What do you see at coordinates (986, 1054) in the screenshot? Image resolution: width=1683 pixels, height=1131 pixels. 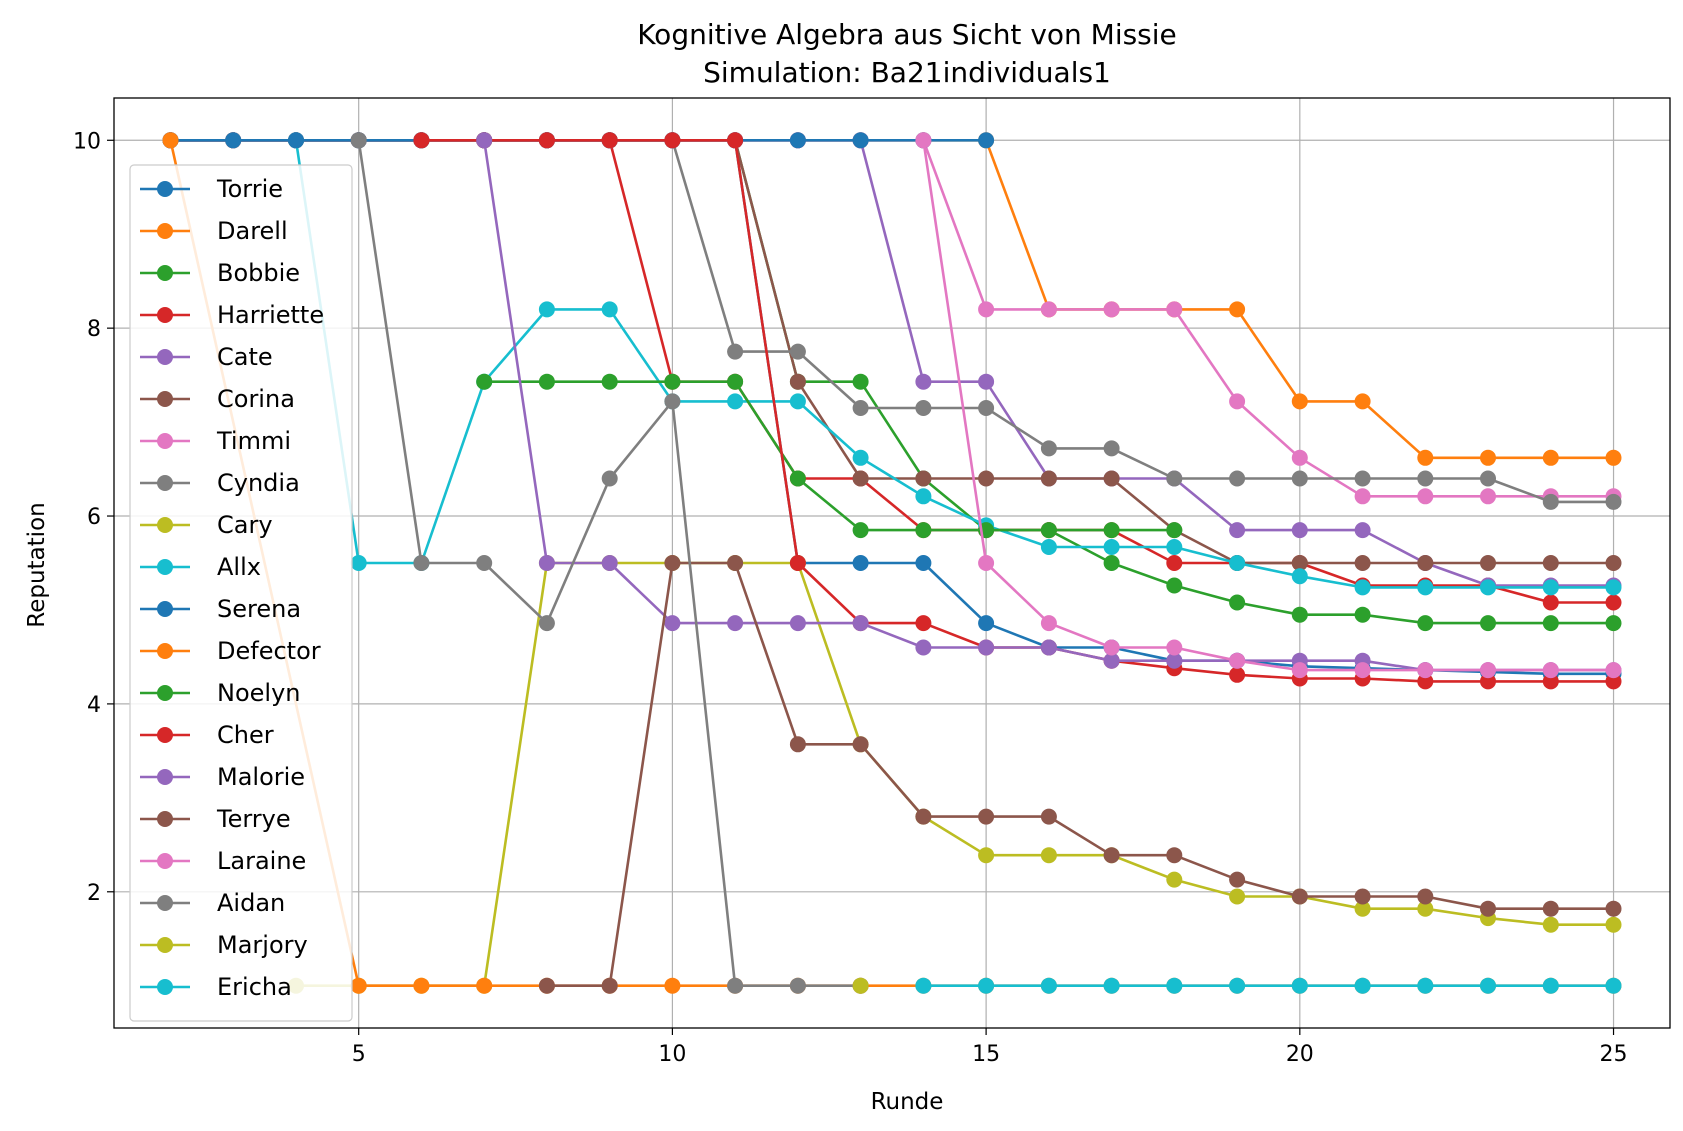 I see `x-tick-label: 15` at bounding box center [986, 1054].